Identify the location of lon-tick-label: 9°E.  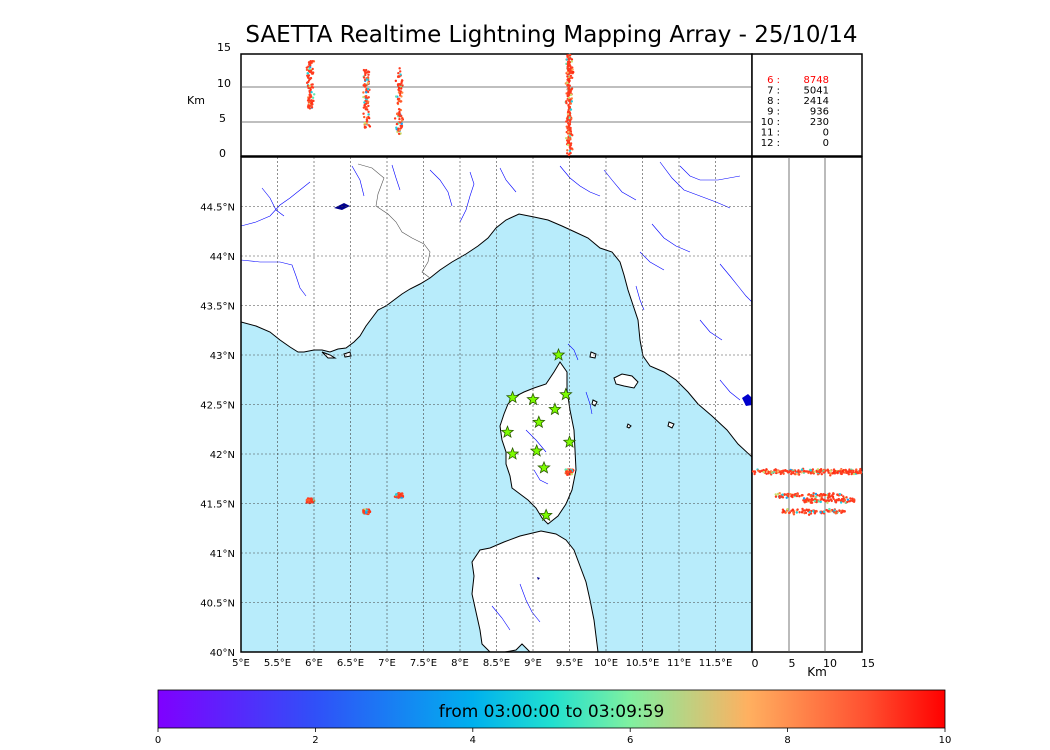
(533, 663).